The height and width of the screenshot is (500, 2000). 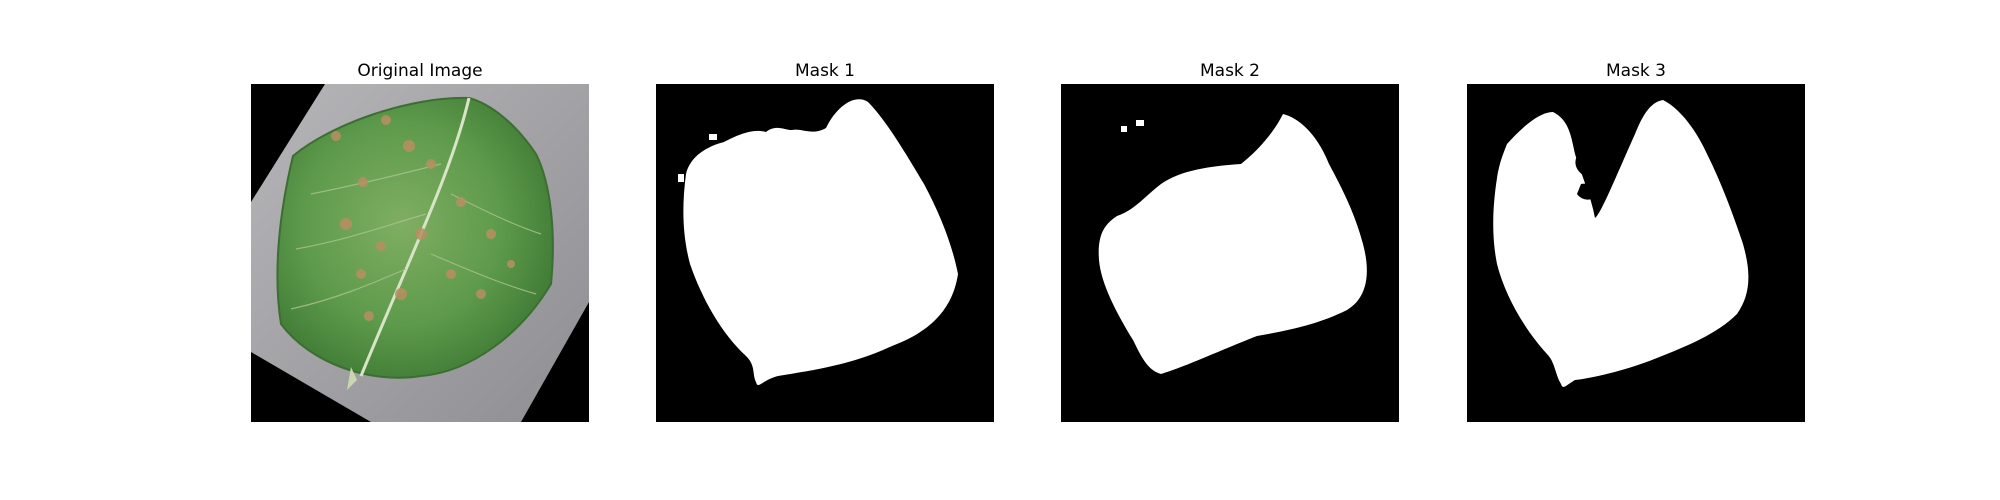 I want to click on panel-original-image: Original Image, so click(x=420, y=256).